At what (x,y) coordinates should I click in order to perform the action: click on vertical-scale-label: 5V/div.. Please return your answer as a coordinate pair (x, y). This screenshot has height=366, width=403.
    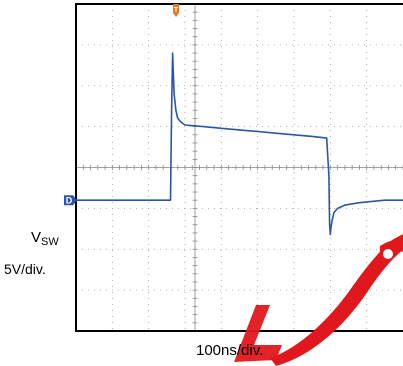
    Looking at the image, I should click on (25, 269).